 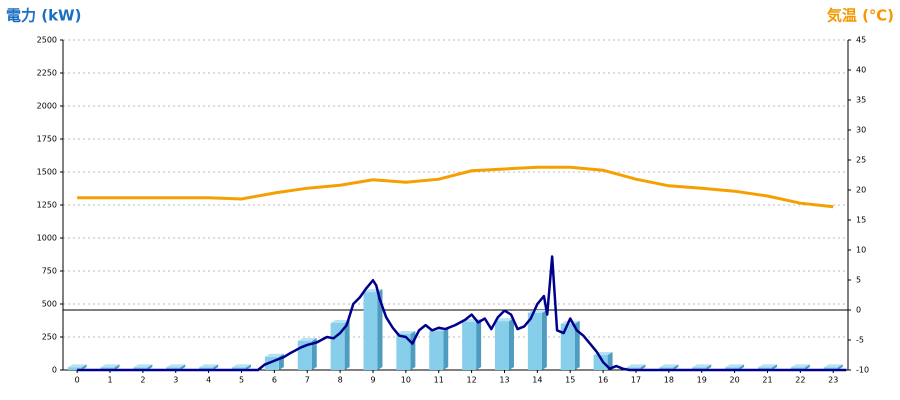 I want to click on x-tick-label: 14, so click(x=537, y=380).